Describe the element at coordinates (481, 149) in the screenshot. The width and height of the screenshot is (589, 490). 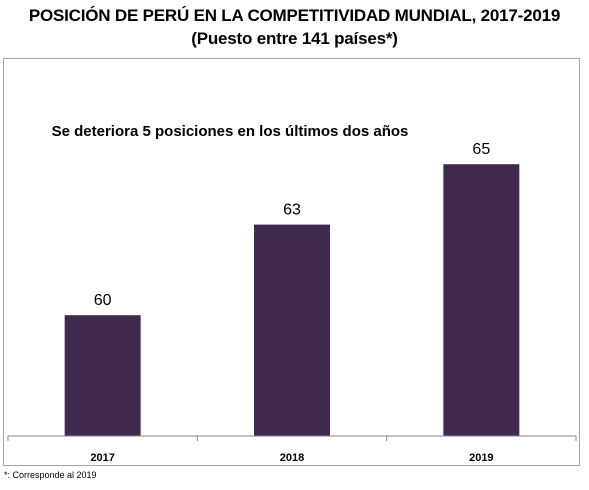
I see `data-label-2019: 65` at that location.